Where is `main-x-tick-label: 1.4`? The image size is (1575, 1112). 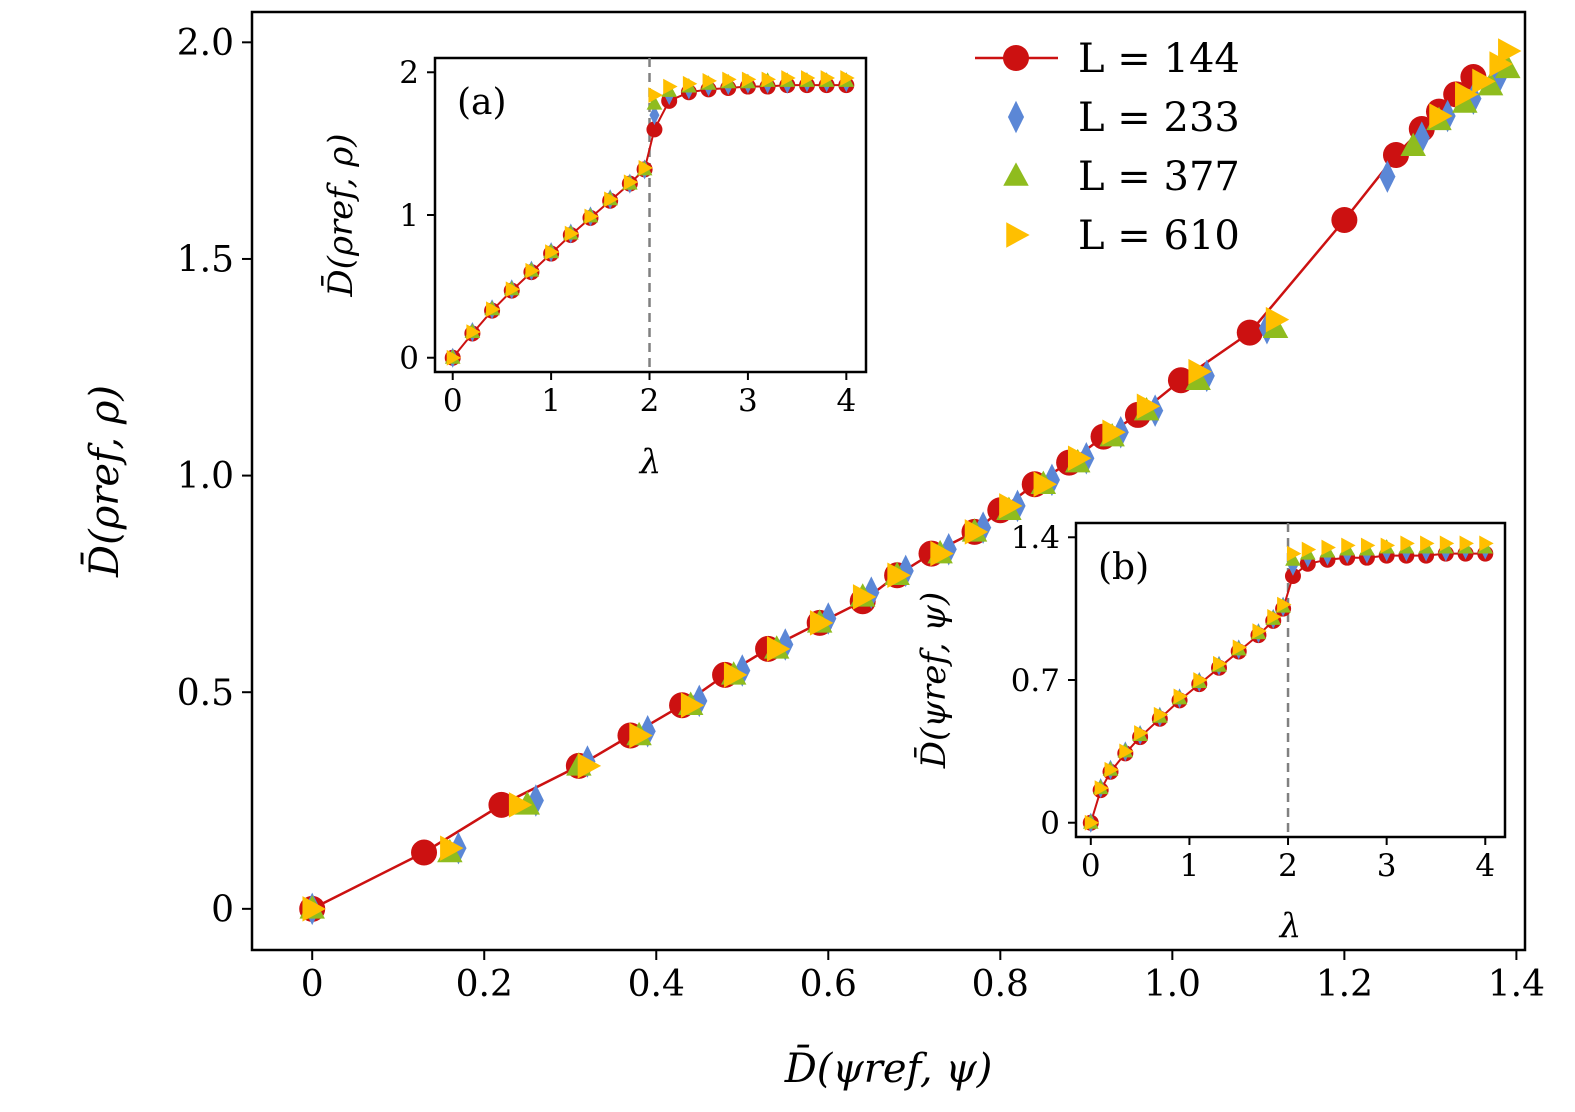
main-x-tick-label: 1.4 is located at coordinates (1516, 984).